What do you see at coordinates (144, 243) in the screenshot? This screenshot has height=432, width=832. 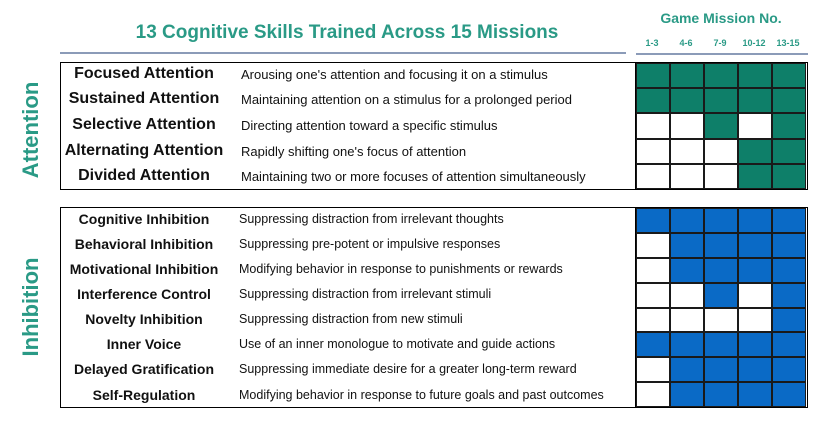 I see `skill-name: Behavioral Inhibition` at bounding box center [144, 243].